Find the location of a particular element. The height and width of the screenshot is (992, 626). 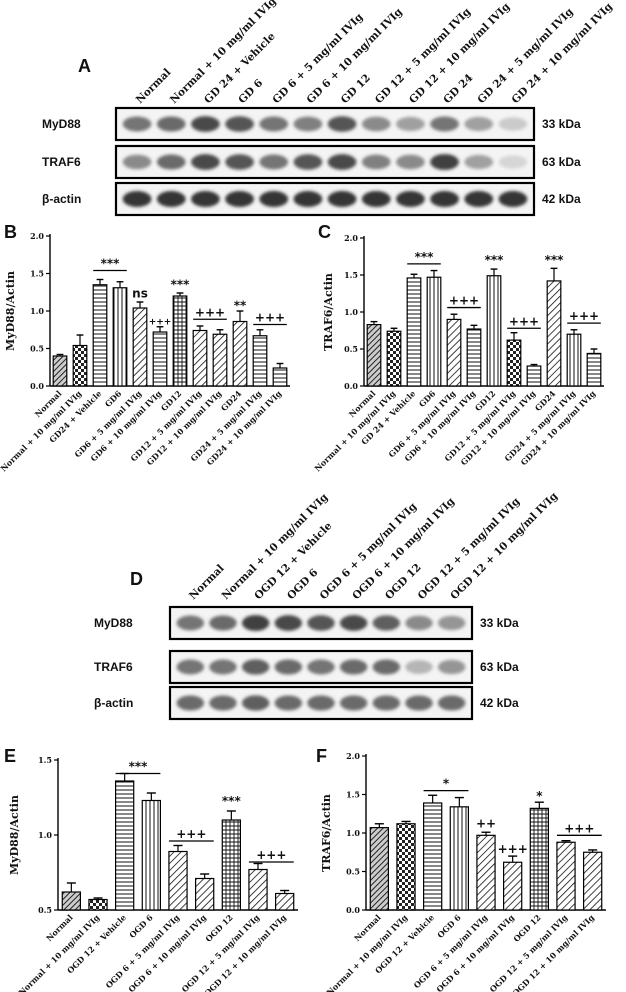

panel-label-e: E is located at coordinates (10, 756).